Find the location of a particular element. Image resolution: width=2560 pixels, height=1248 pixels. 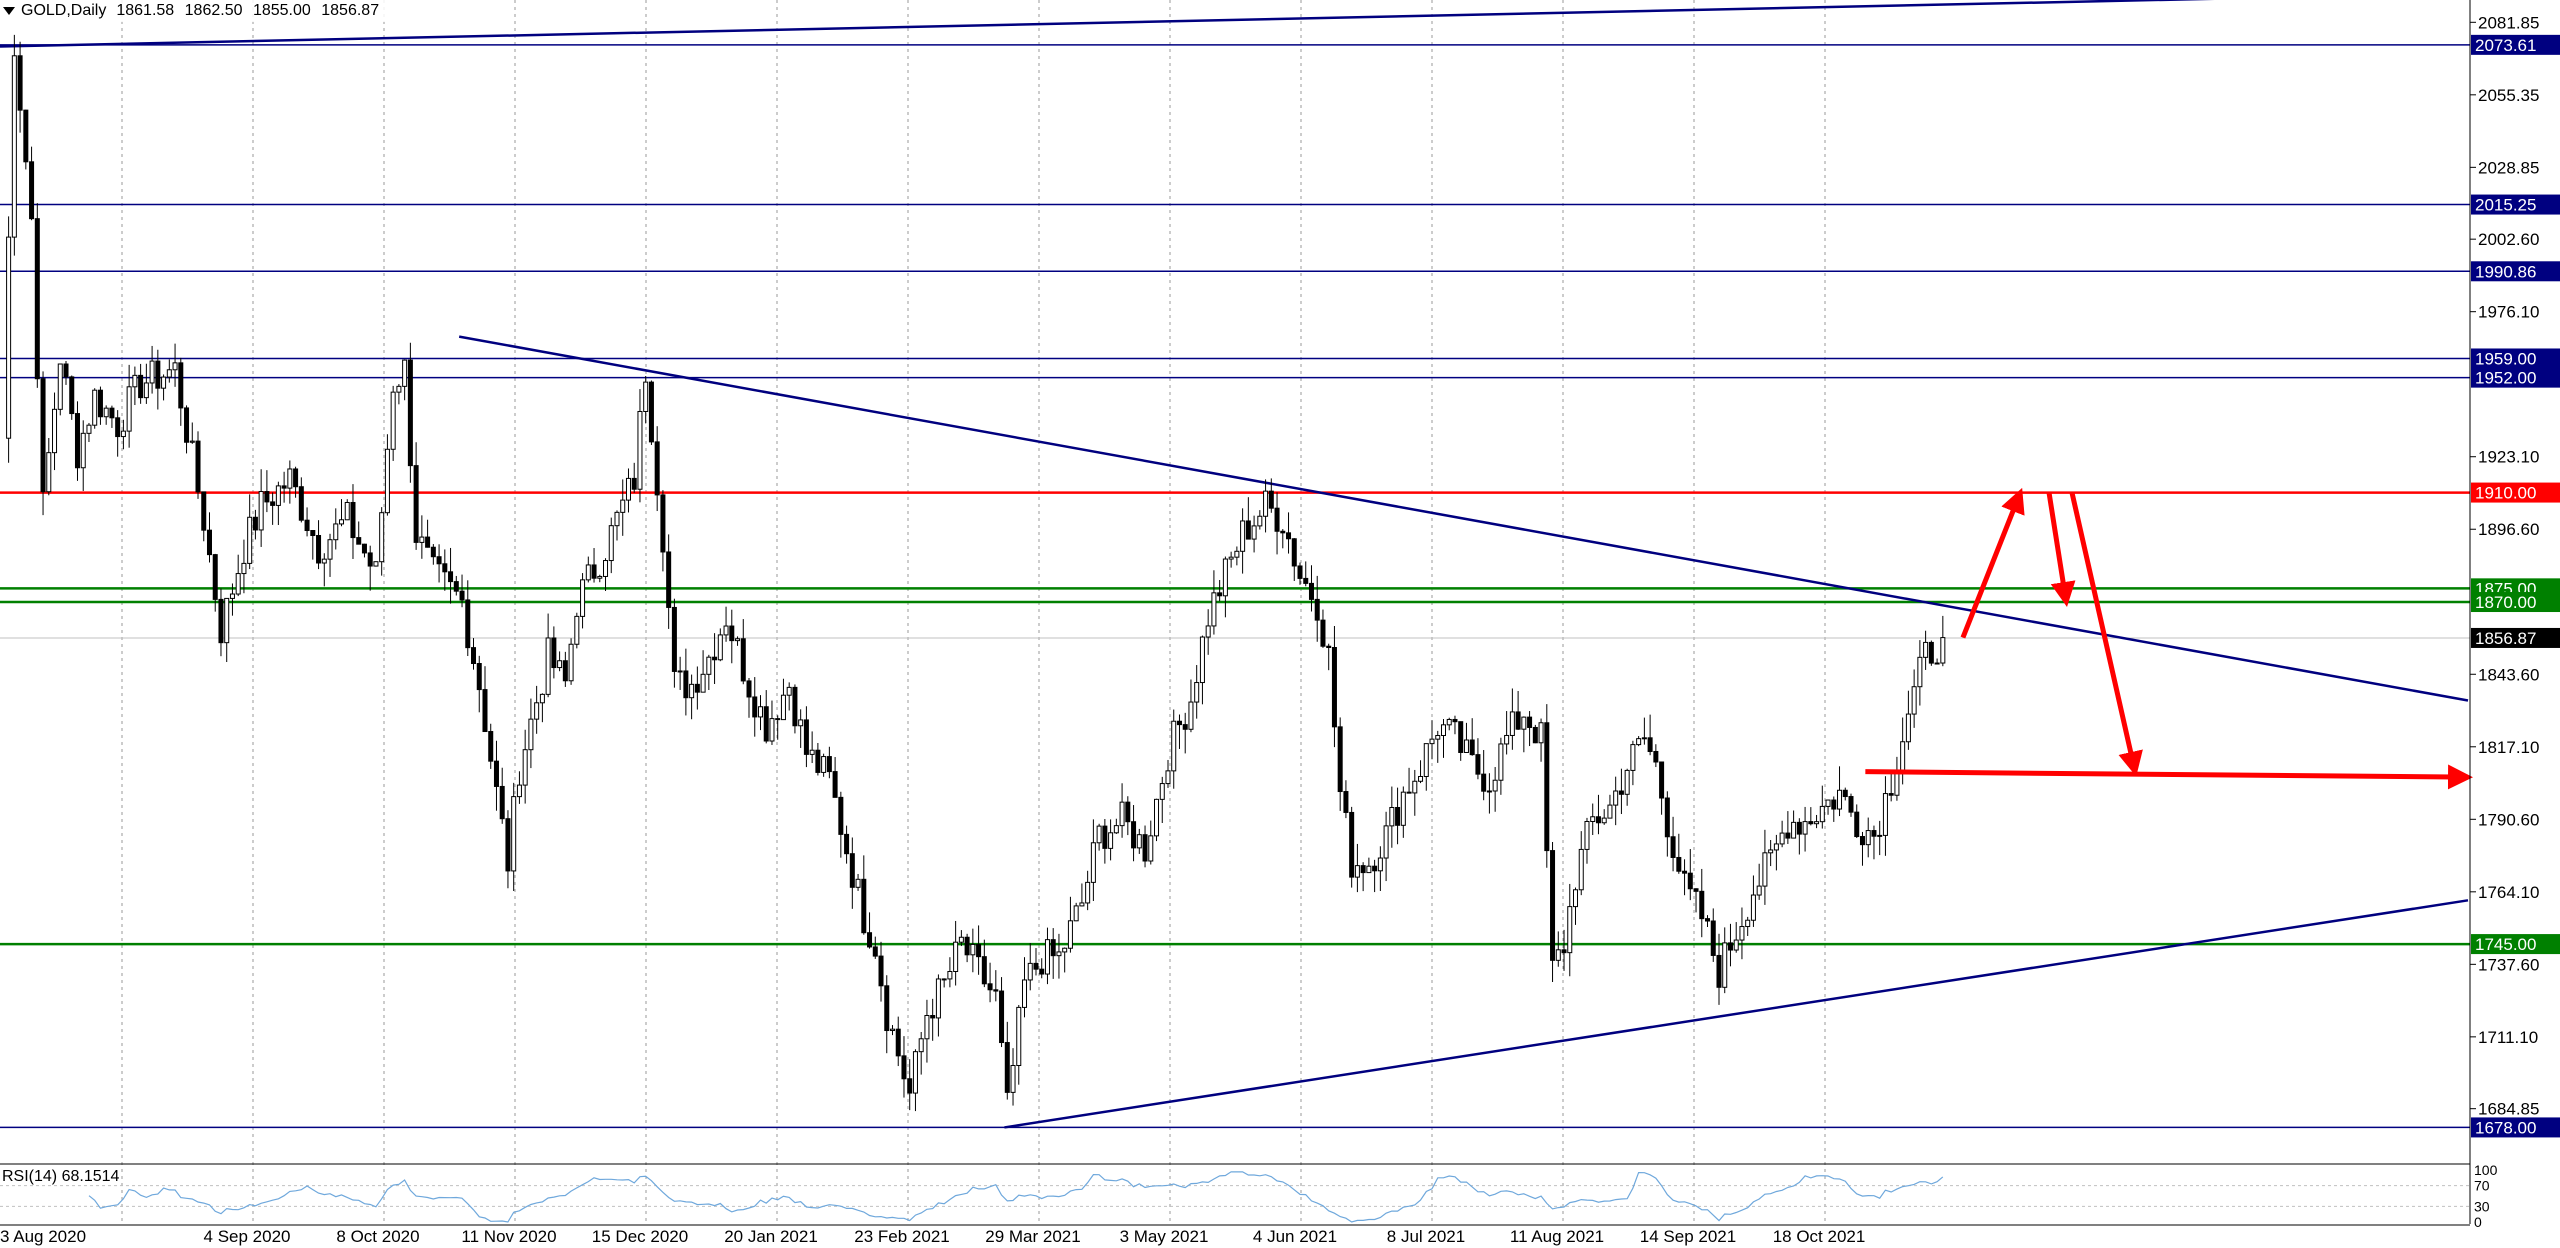

high-value: 1862.50 is located at coordinates (213, 10).